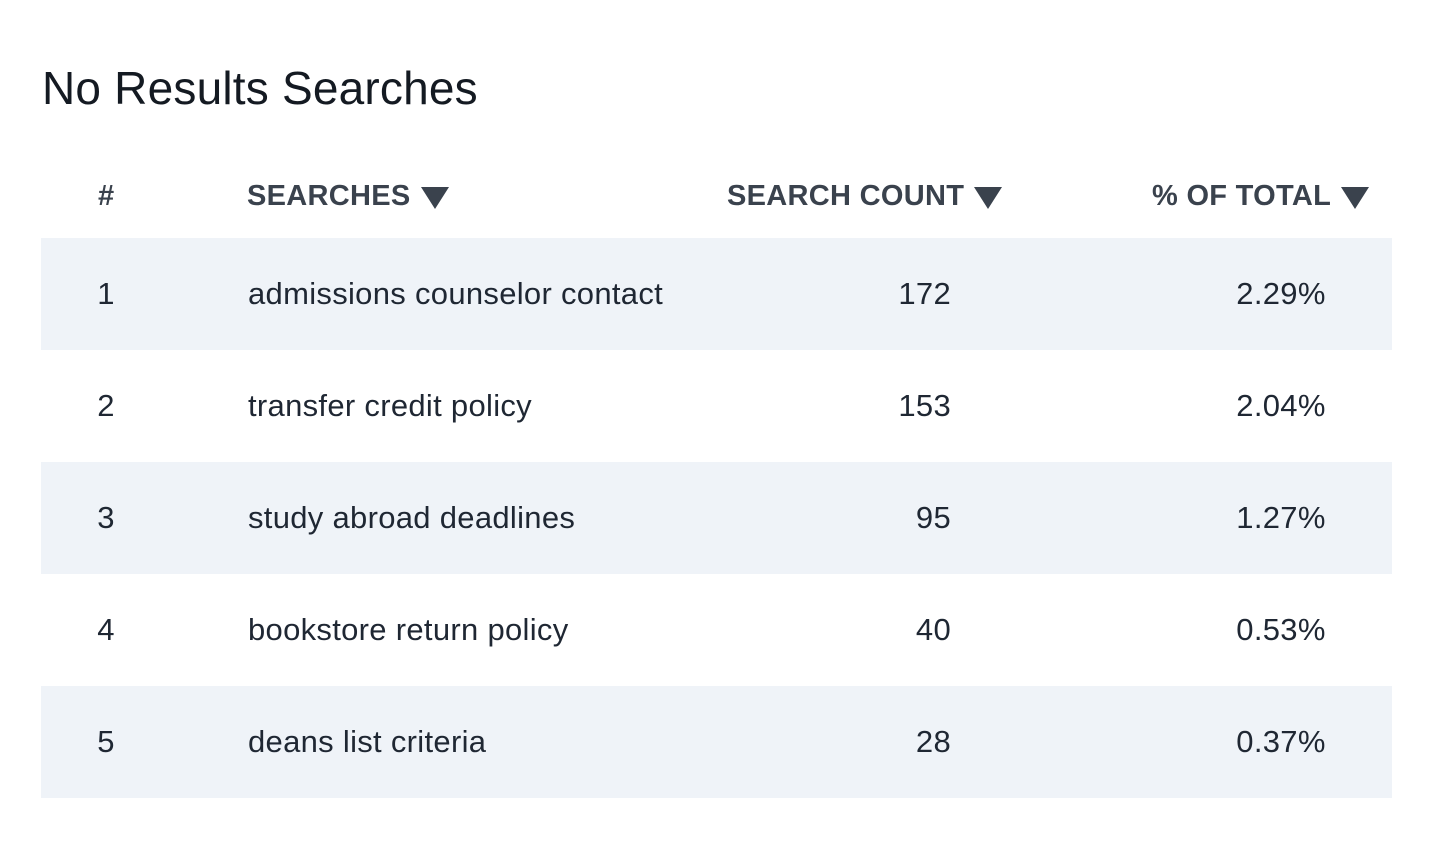  Describe the element at coordinates (716, 406) in the screenshot. I see `table-row: 2 transfer credit policy 153 2.04%` at that location.